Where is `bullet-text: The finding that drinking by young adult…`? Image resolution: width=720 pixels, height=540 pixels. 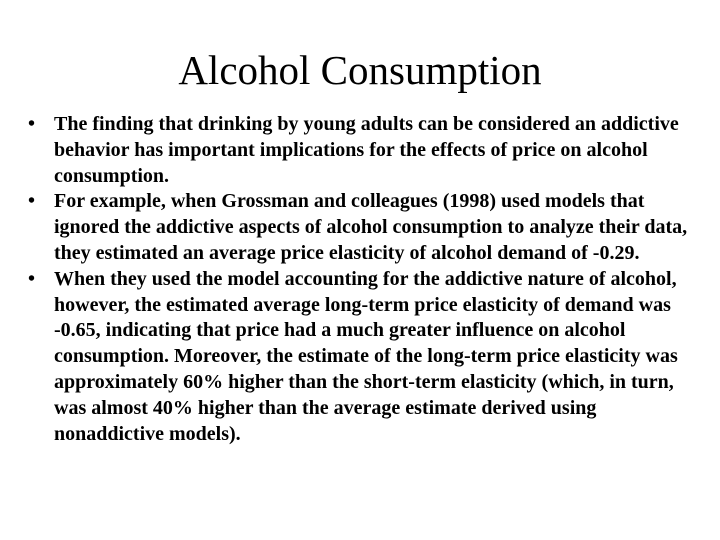 bullet-text: The finding that drinking by young adult… is located at coordinates (366, 150).